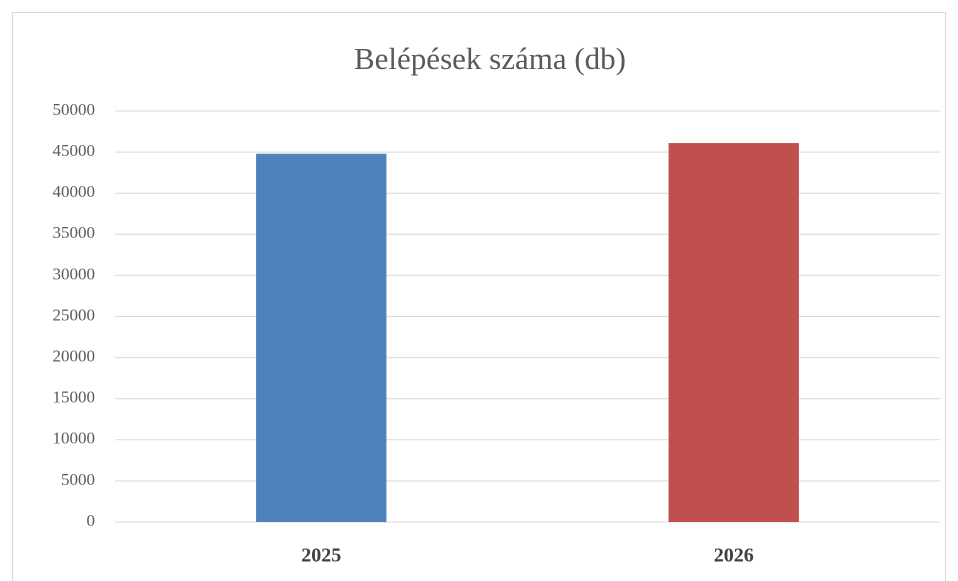 The image size is (958, 581). What do you see at coordinates (74, 356) in the screenshot?
I see `y-tick-label: 20000` at bounding box center [74, 356].